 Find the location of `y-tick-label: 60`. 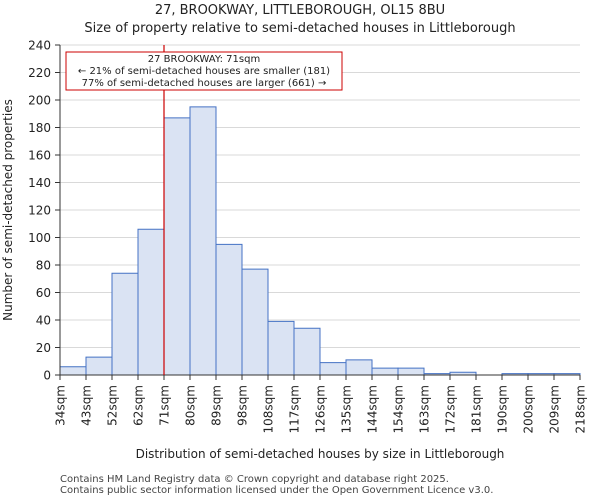

y-tick-label: 60 is located at coordinates (43, 293).